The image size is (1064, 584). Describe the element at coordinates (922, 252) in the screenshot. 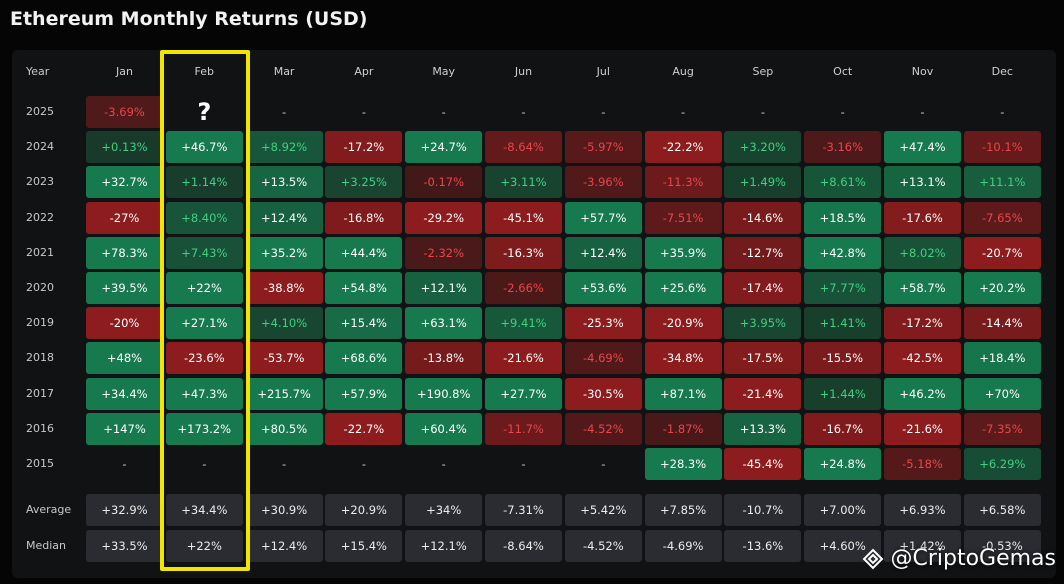

I see `return-cell: +8.02%` at that location.